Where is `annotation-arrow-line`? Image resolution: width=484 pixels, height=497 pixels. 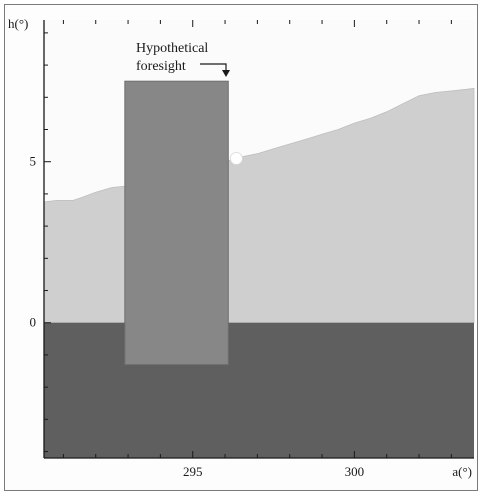 annotation-arrow-line is located at coordinates (213, 67).